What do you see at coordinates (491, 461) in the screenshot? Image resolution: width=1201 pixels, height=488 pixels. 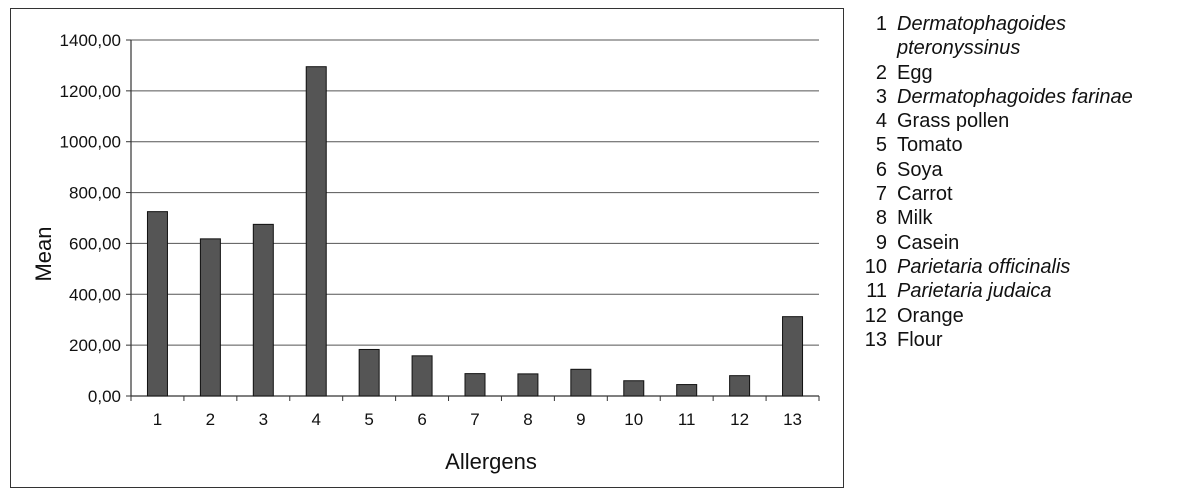 I see `x-axis-label: Allergens` at bounding box center [491, 461].